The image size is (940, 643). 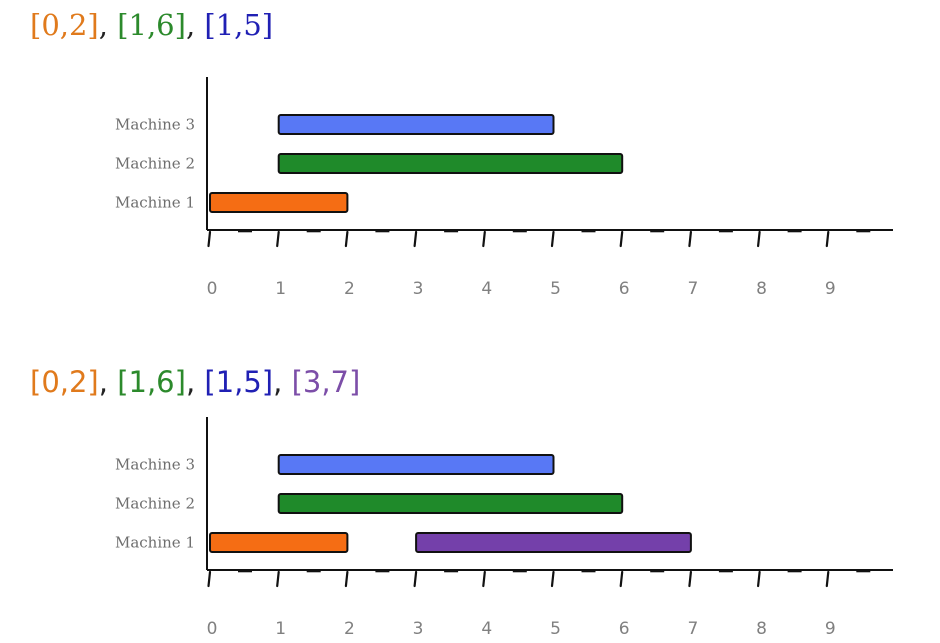 I want to click on chart-2-title: [0,2], [1,6], [1,5], [3,7], so click(x=195, y=382).